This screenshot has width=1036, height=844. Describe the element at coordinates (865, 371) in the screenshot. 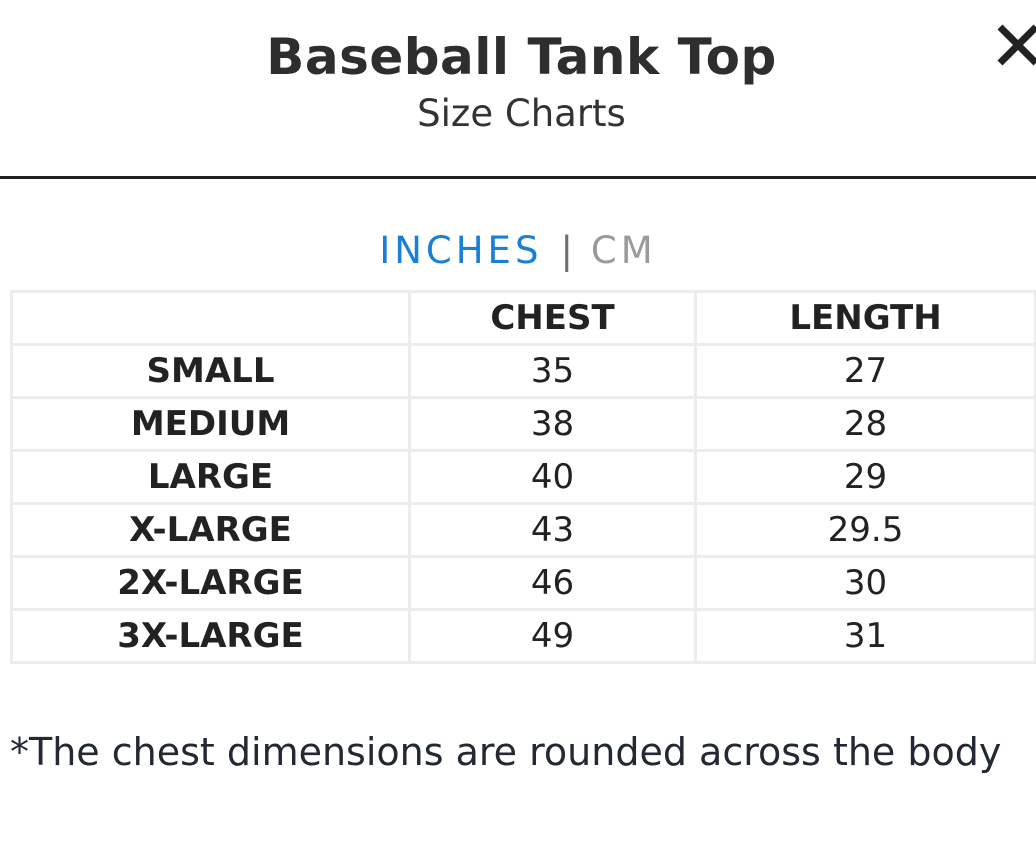

I see `length-cell: 27` at that location.